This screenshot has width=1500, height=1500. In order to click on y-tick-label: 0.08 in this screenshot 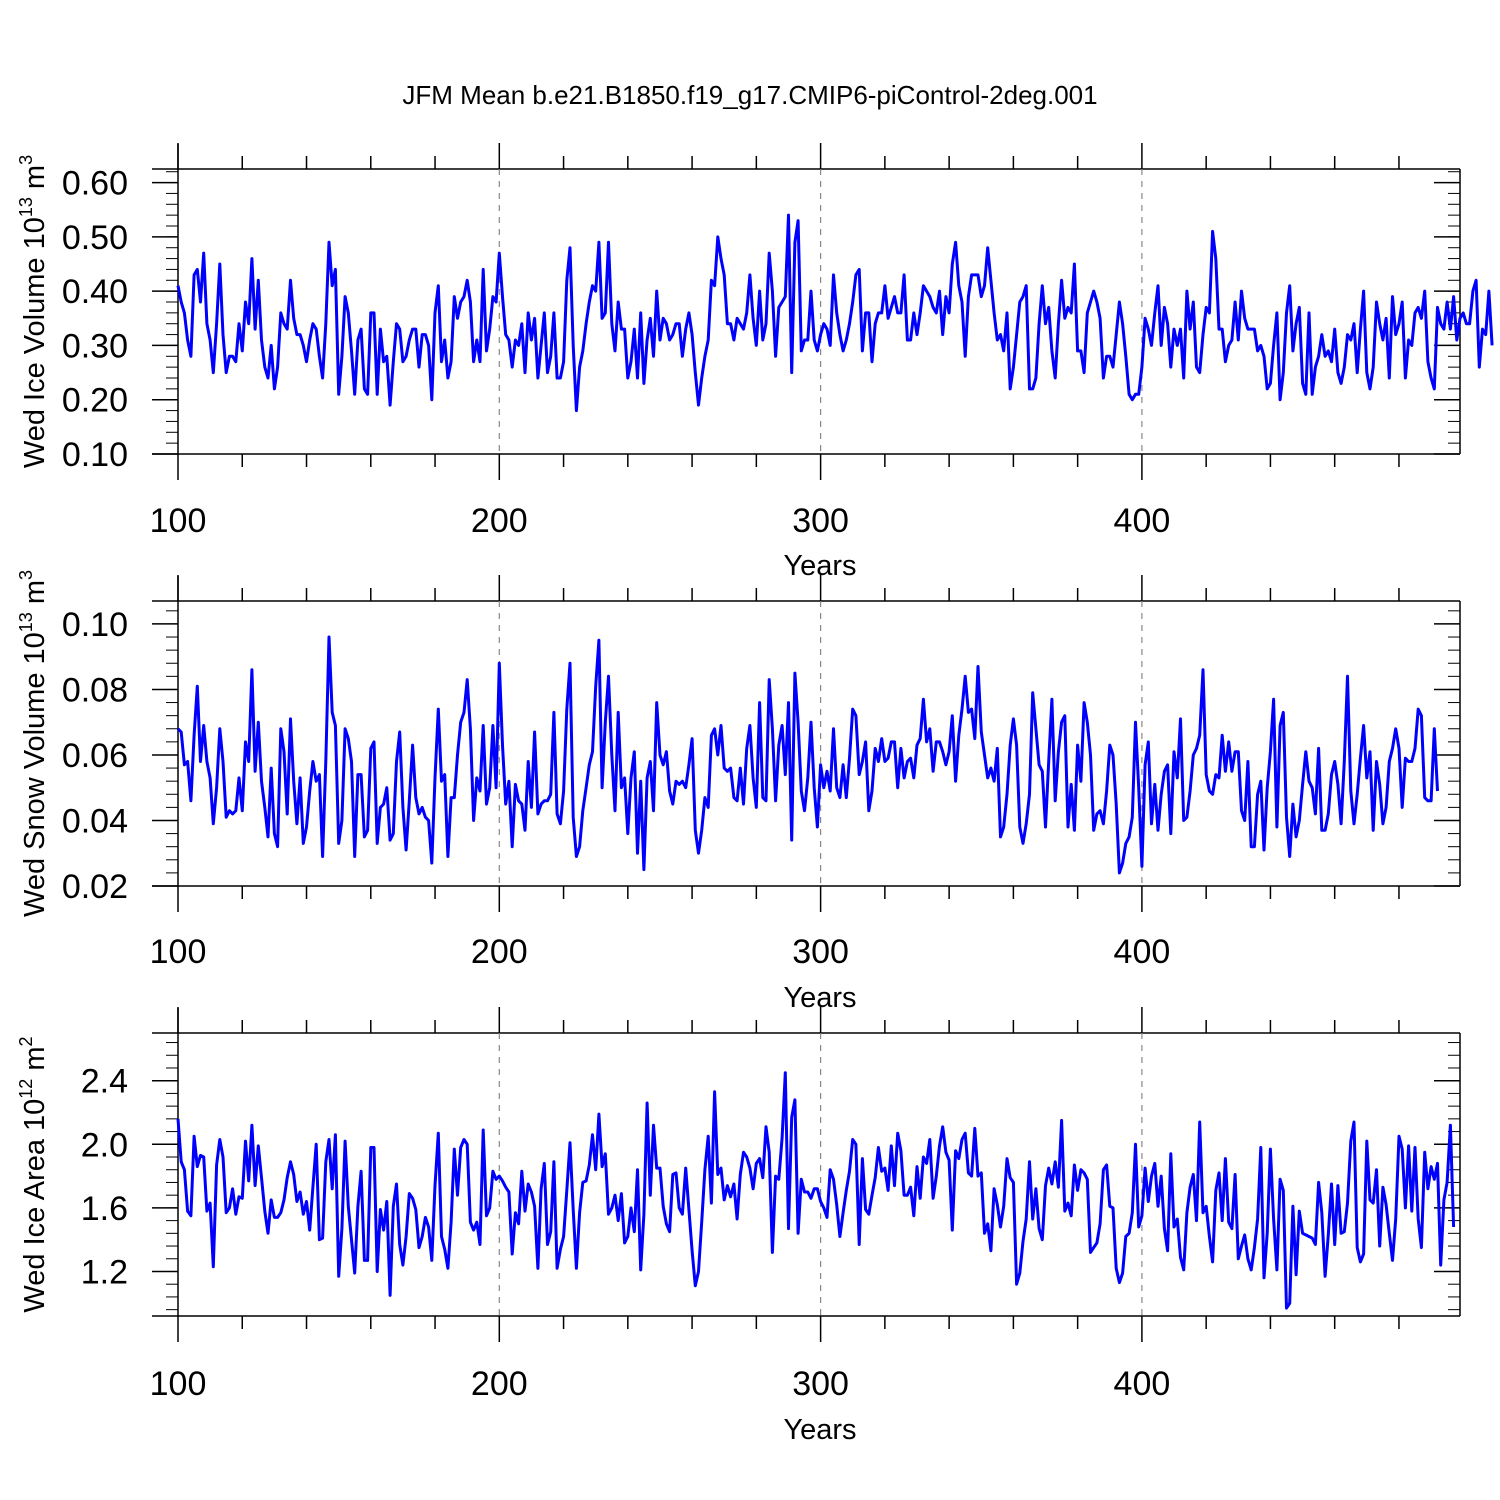, I will do `click(95, 690)`.